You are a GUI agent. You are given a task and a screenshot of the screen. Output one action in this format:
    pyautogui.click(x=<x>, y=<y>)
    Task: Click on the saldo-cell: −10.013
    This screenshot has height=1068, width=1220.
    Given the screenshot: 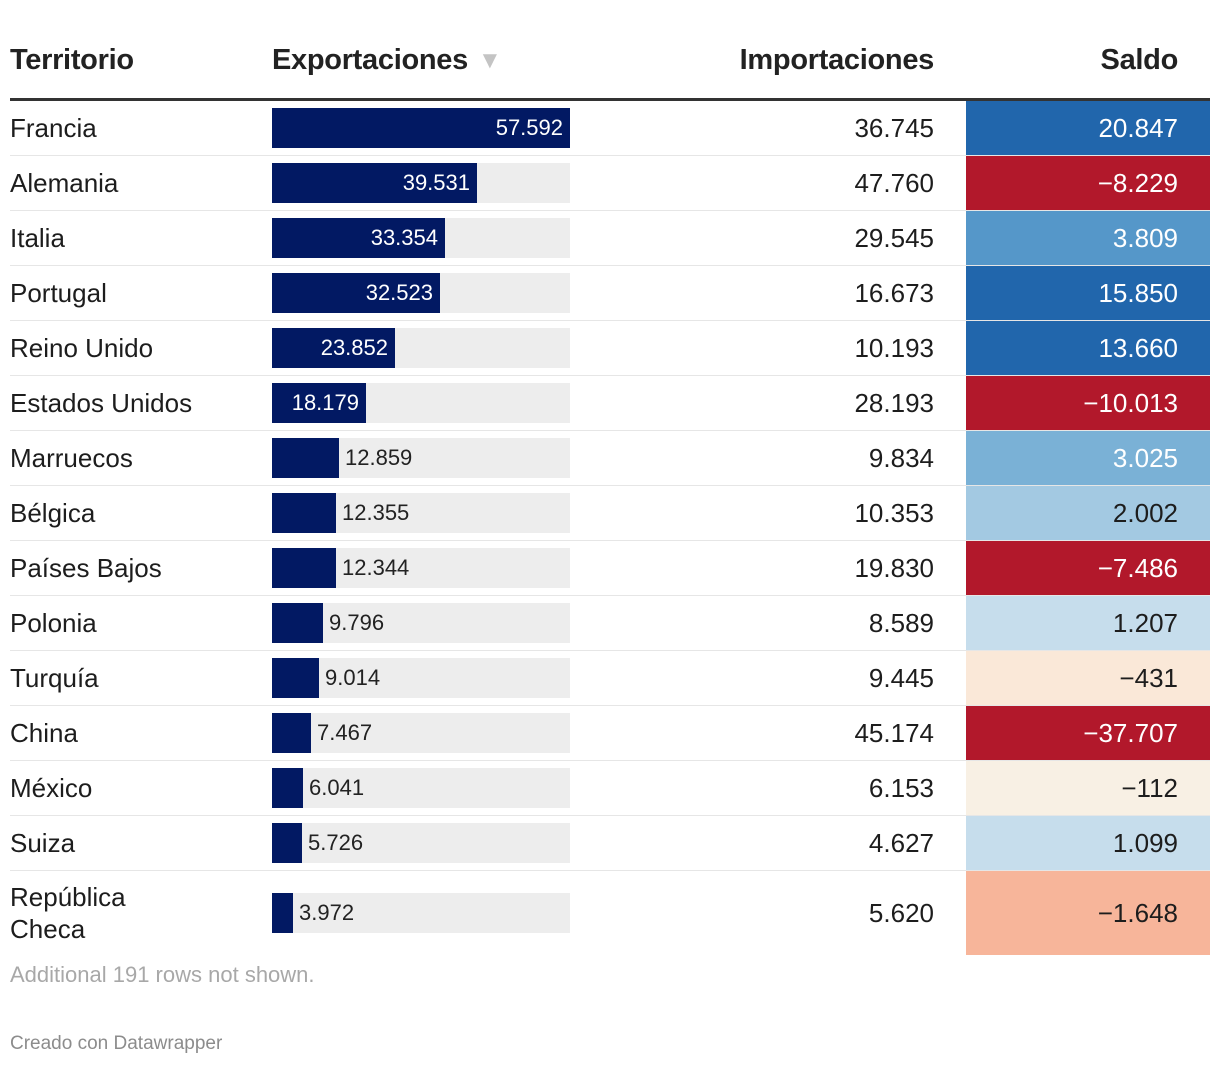 What is the action you would take?
    pyautogui.click(x=1088, y=403)
    